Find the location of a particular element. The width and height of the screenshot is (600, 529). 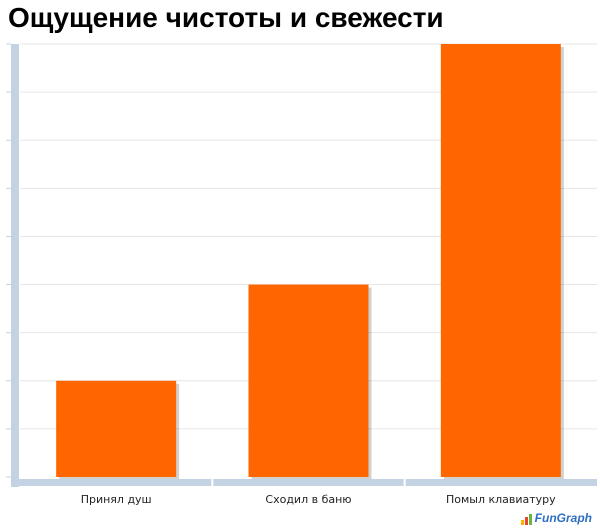

chart-title: Ощущение чистоты и свежести is located at coordinates (226, 17).